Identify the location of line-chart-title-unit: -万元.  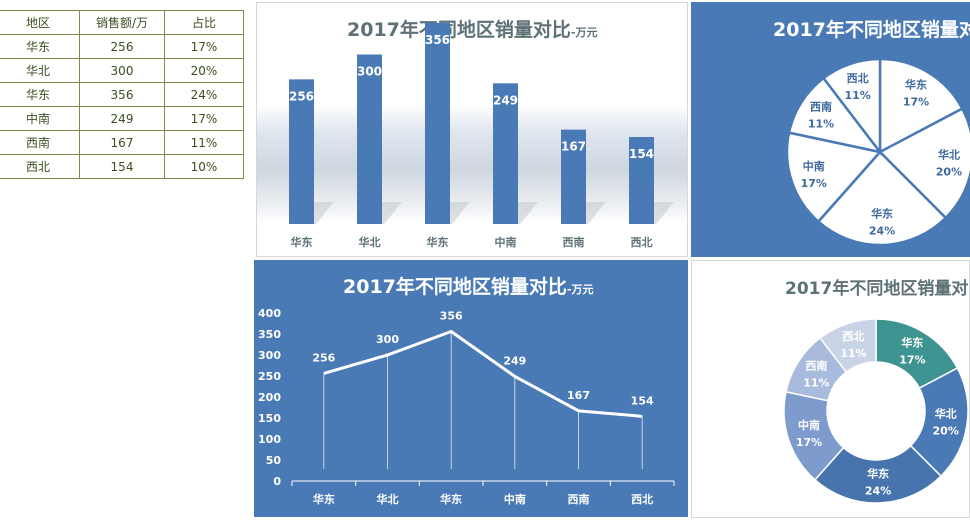
(580, 289).